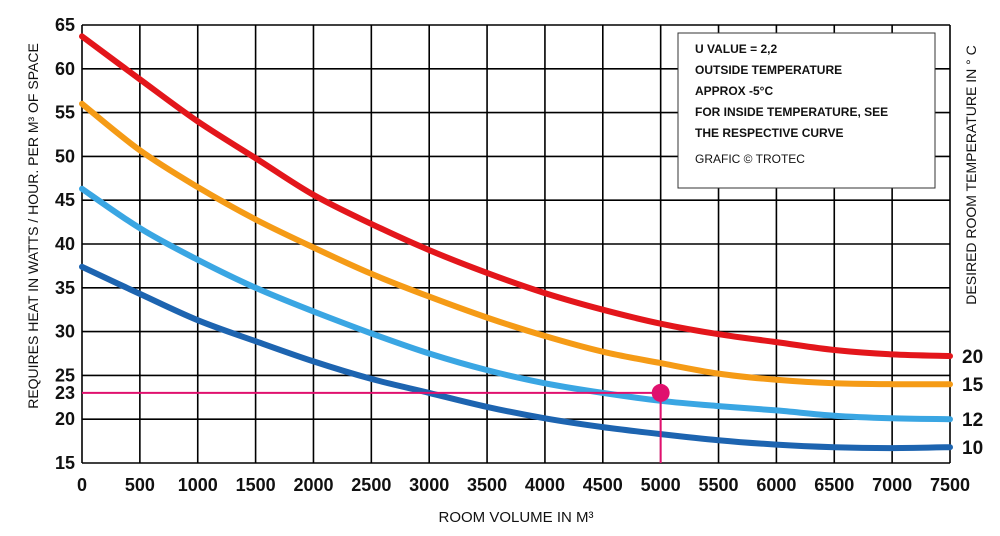 The height and width of the screenshot is (536, 1000). I want to click on note-line: APPROX -5°C, so click(734, 91).